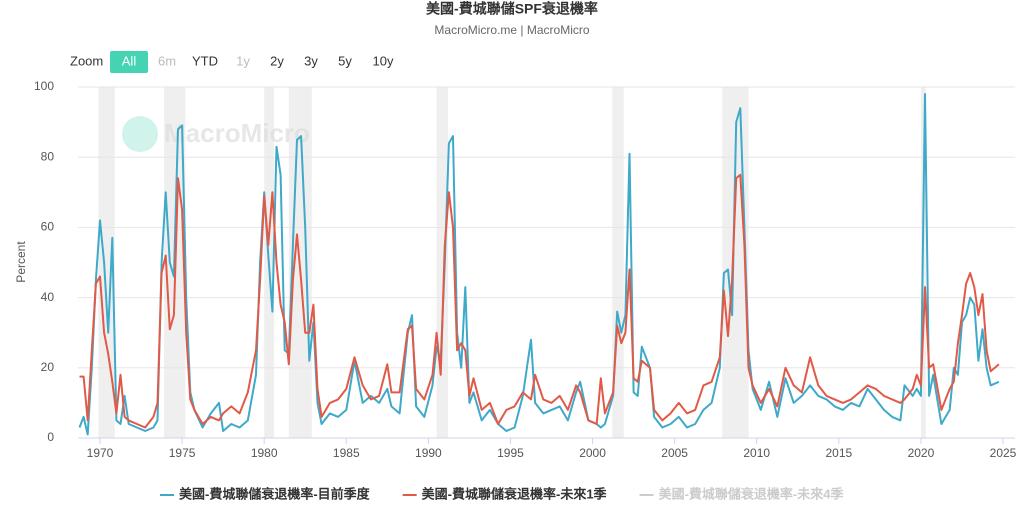  I want to click on zoom-button: 10y, so click(383, 60).